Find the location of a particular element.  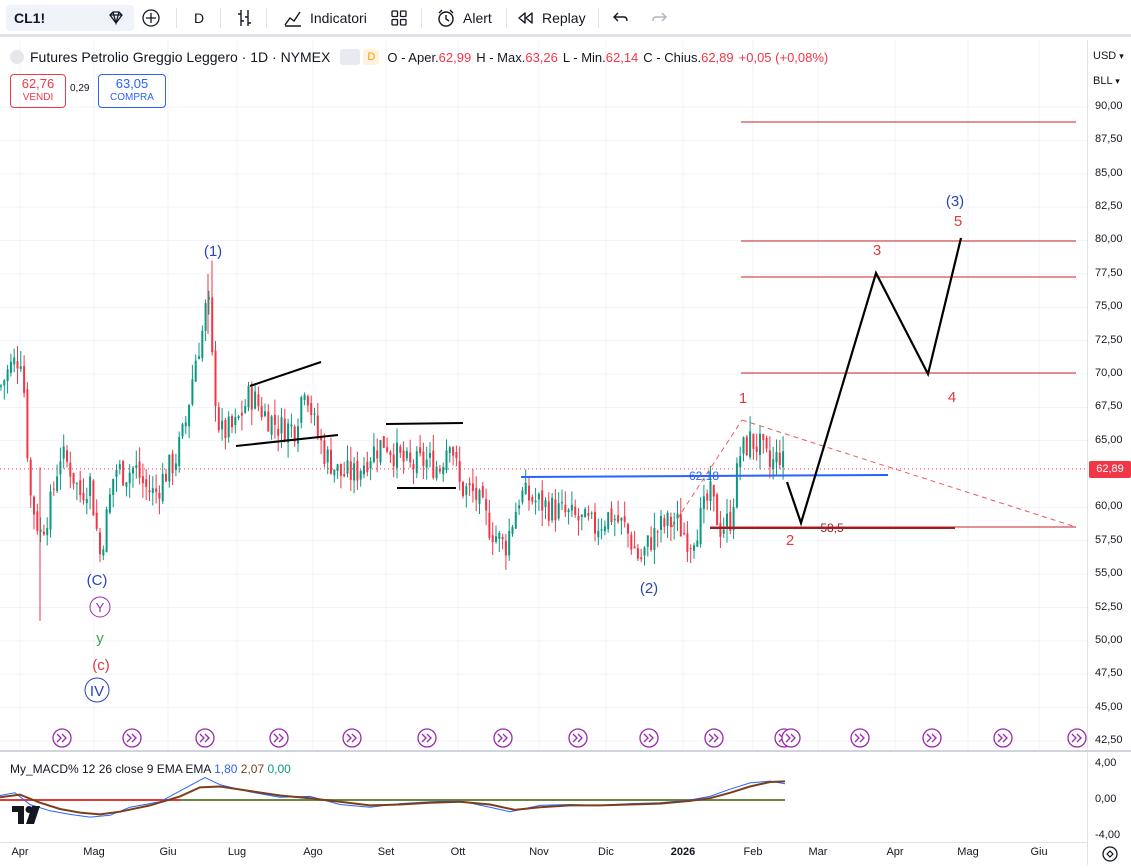

sell-button: 62,76 VENDI is located at coordinates (38, 91).